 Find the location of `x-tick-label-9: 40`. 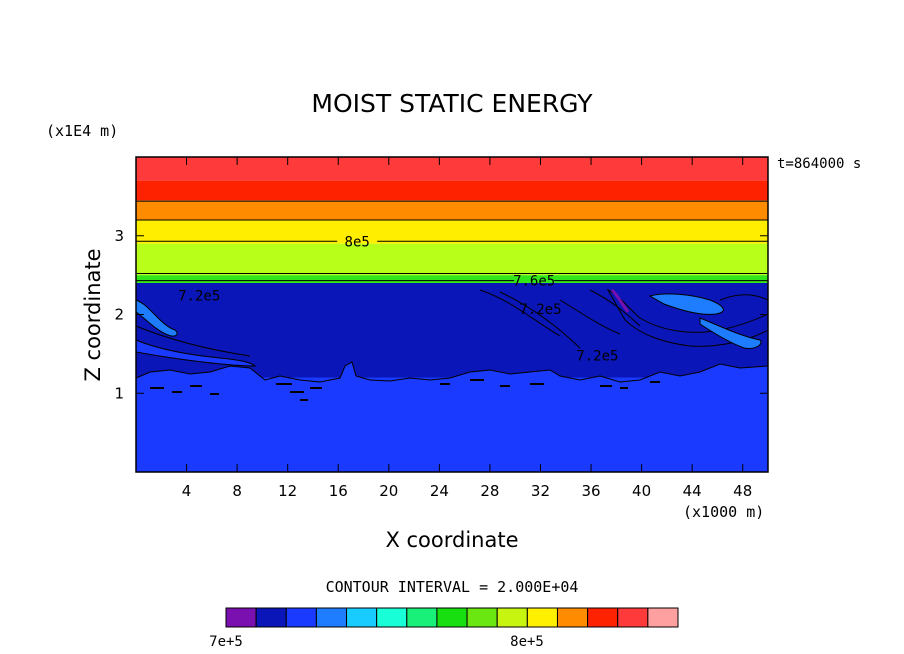

x-tick-label-9: 40 is located at coordinates (641, 491).